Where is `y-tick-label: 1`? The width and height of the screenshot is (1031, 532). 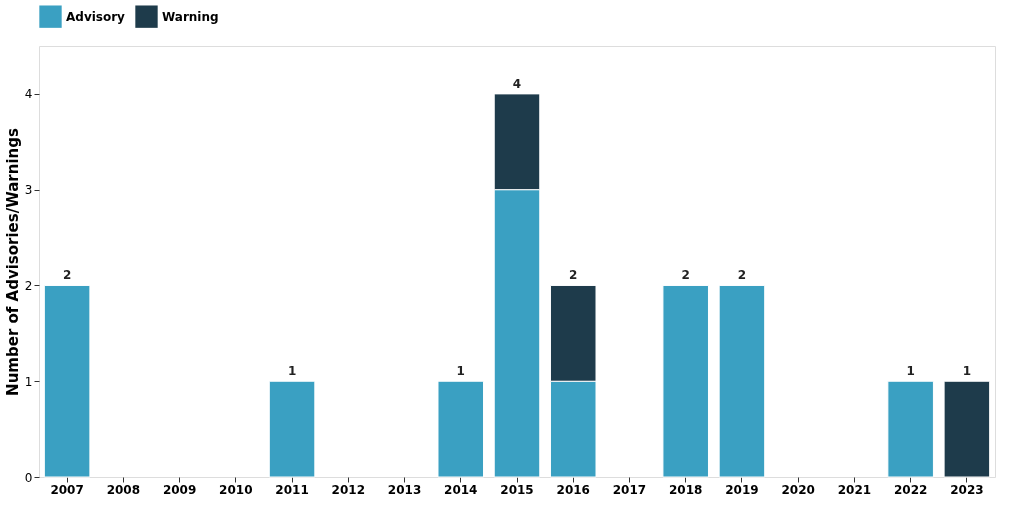
y-tick-label: 1 is located at coordinates (28, 381).